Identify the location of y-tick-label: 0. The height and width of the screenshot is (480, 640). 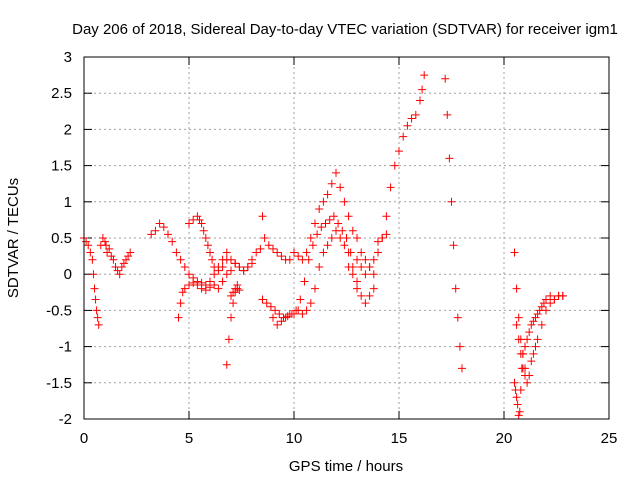
(68, 274).